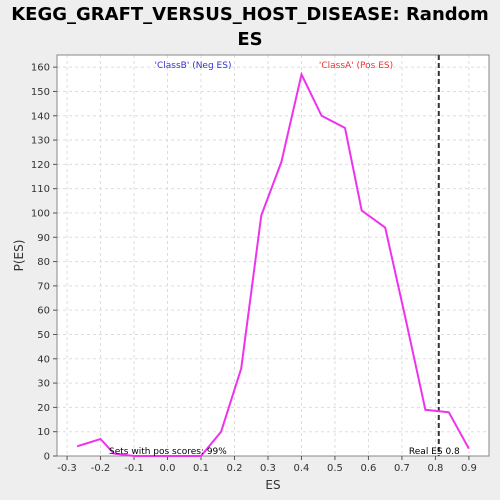 The image size is (500, 500). What do you see at coordinates (272, 485) in the screenshot?
I see `x-axis-label: ES` at bounding box center [272, 485].